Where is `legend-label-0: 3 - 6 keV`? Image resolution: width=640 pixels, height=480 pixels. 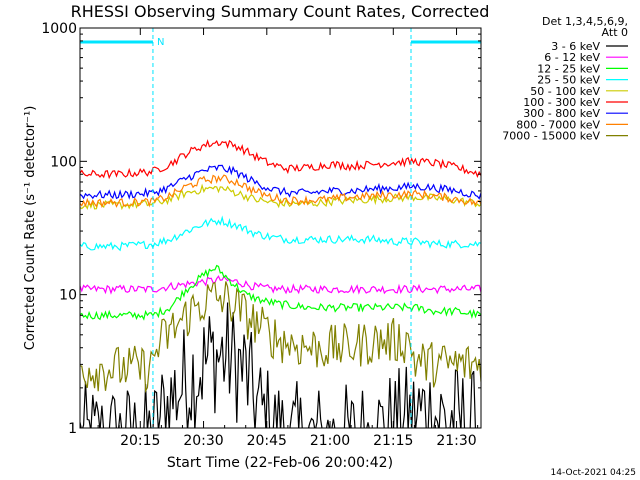
legend-label-0: 3 - 6 keV is located at coordinates (575, 46).